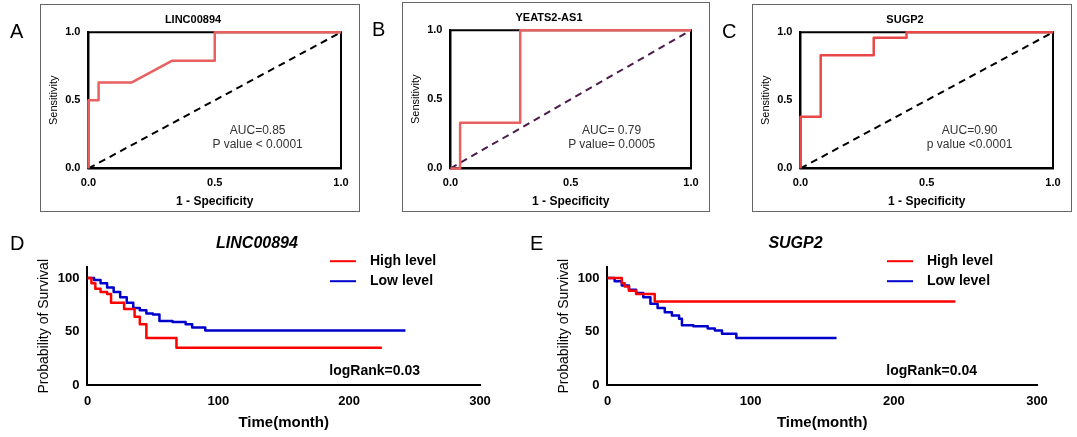 This screenshot has width=1077, height=437. I want to click on annotation: p value <0.0001, so click(969, 144).